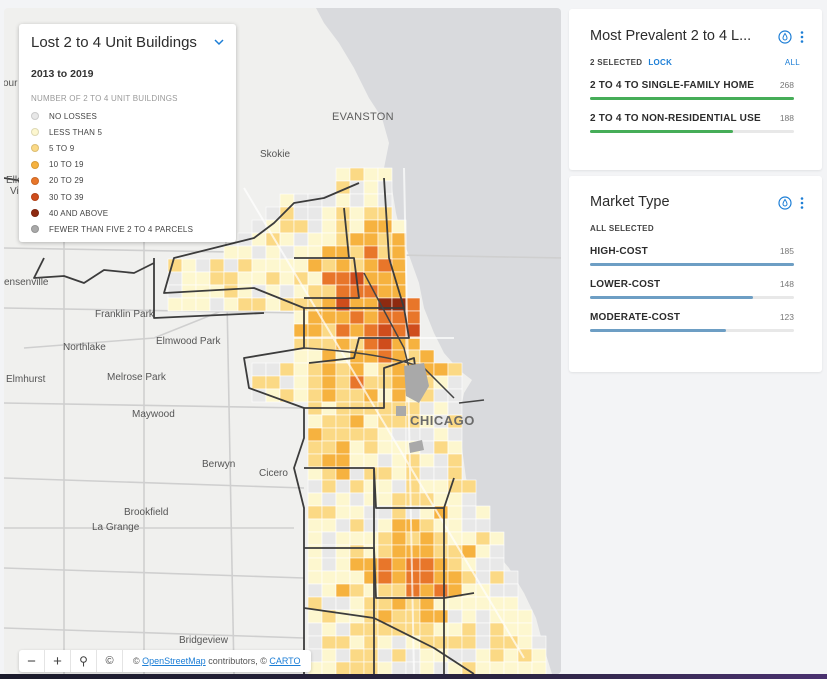  Describe the element at coordinates (785, 203) in the screenshot. I see `filter-drop-icon` at that location.